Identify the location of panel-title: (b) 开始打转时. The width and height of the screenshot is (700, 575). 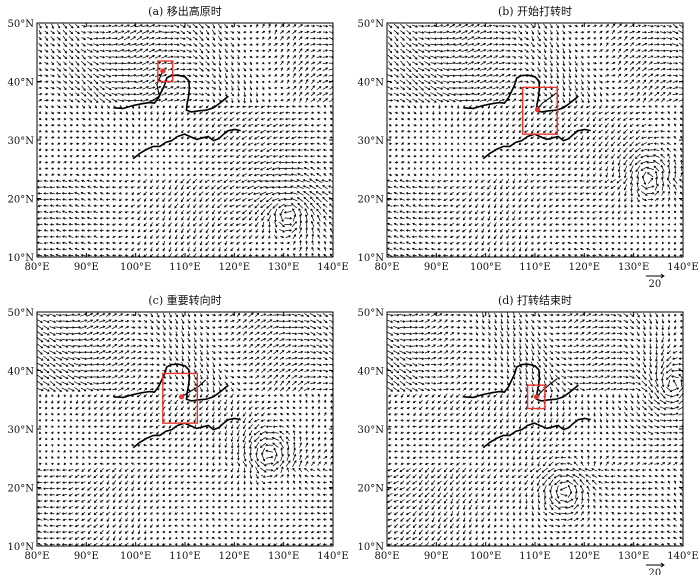
(535, 11).